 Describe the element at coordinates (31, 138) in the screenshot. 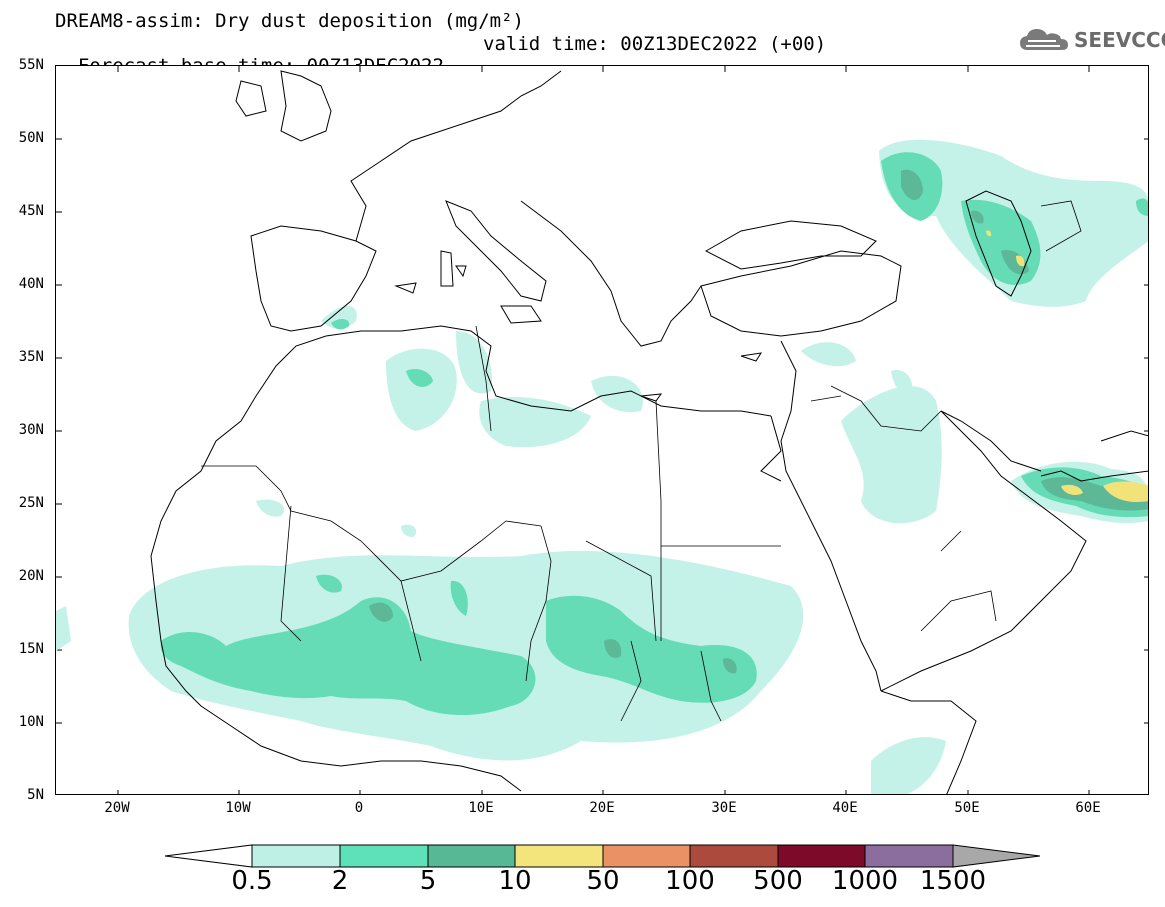

I see `lat-label-50n: 50N` at that location.